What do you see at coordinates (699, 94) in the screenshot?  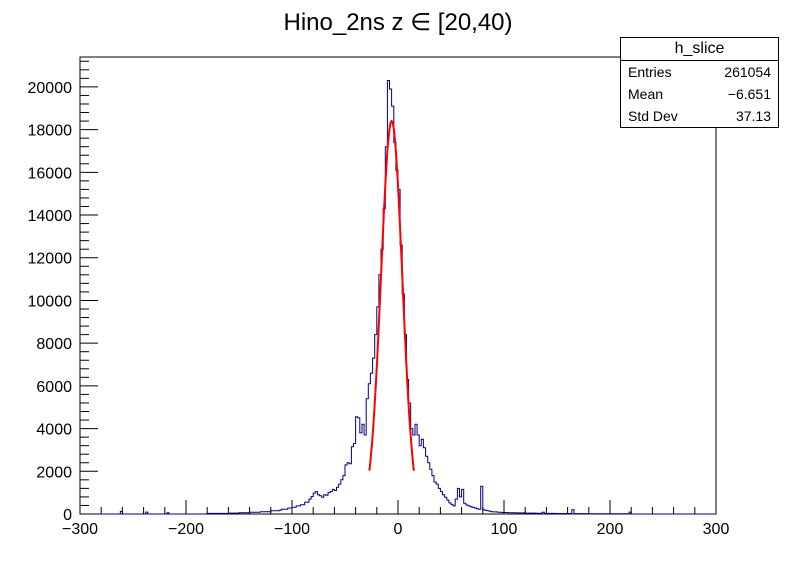 I see `stats-row-mean: Mean −6.651` at bounding box center [699, 94].